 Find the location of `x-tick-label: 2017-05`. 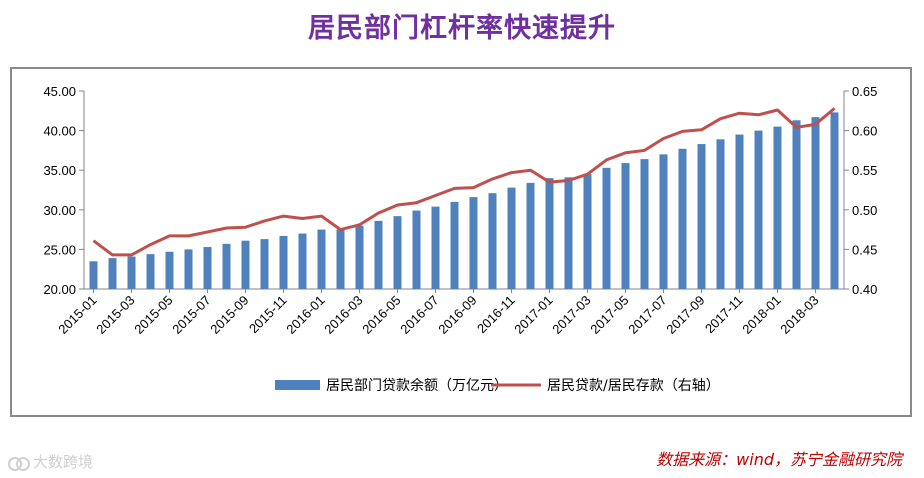

x-tick-label: 2017-05 is located at coordinates (609, 315).